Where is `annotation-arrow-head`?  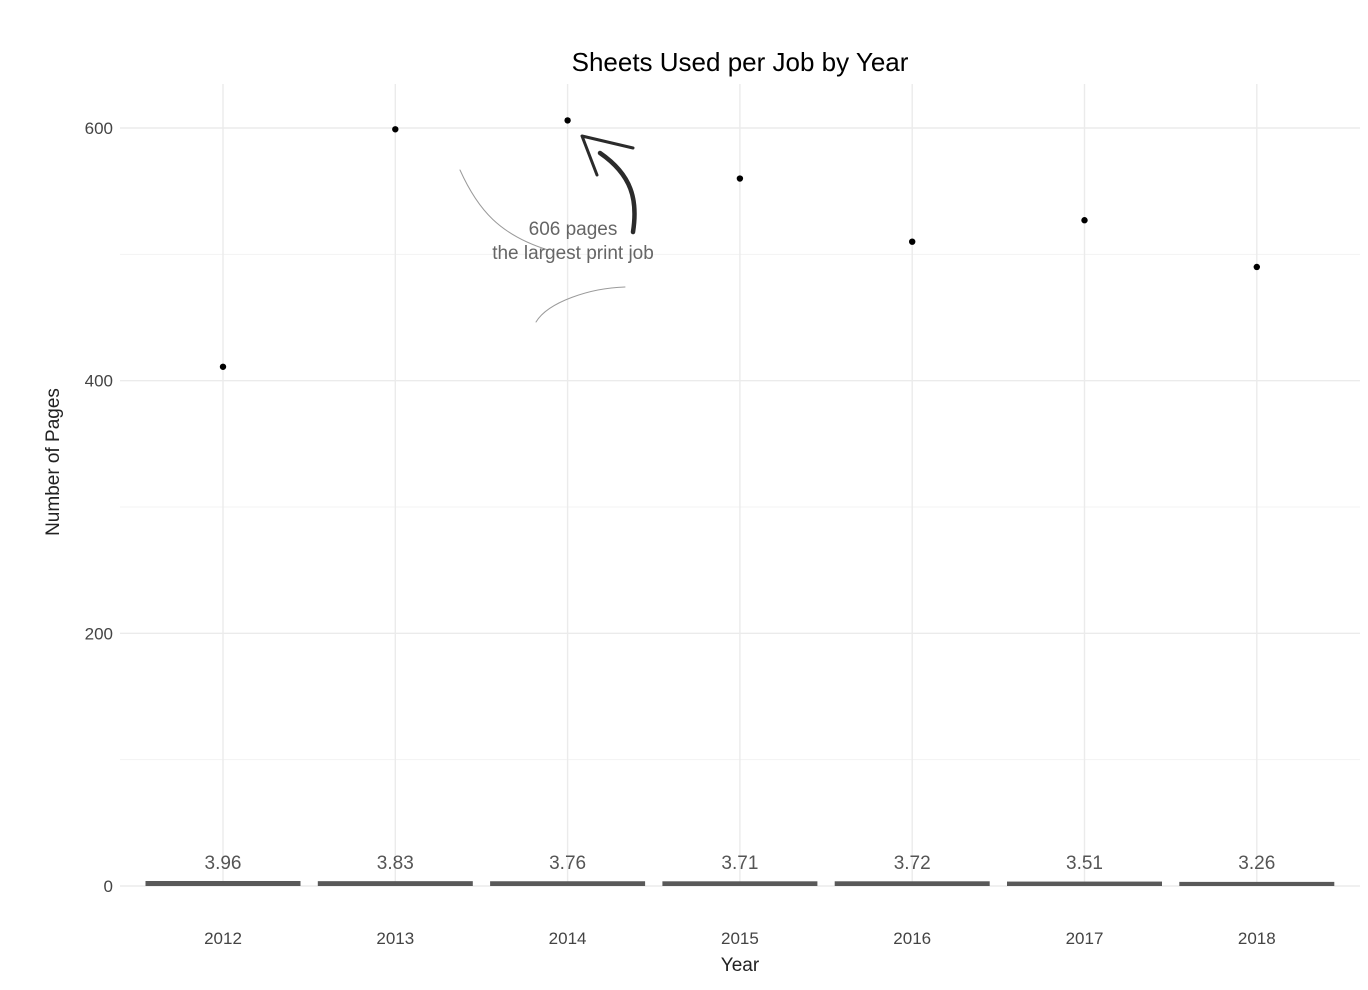 annotation-arrow-head is located at coordinates (607, 155).